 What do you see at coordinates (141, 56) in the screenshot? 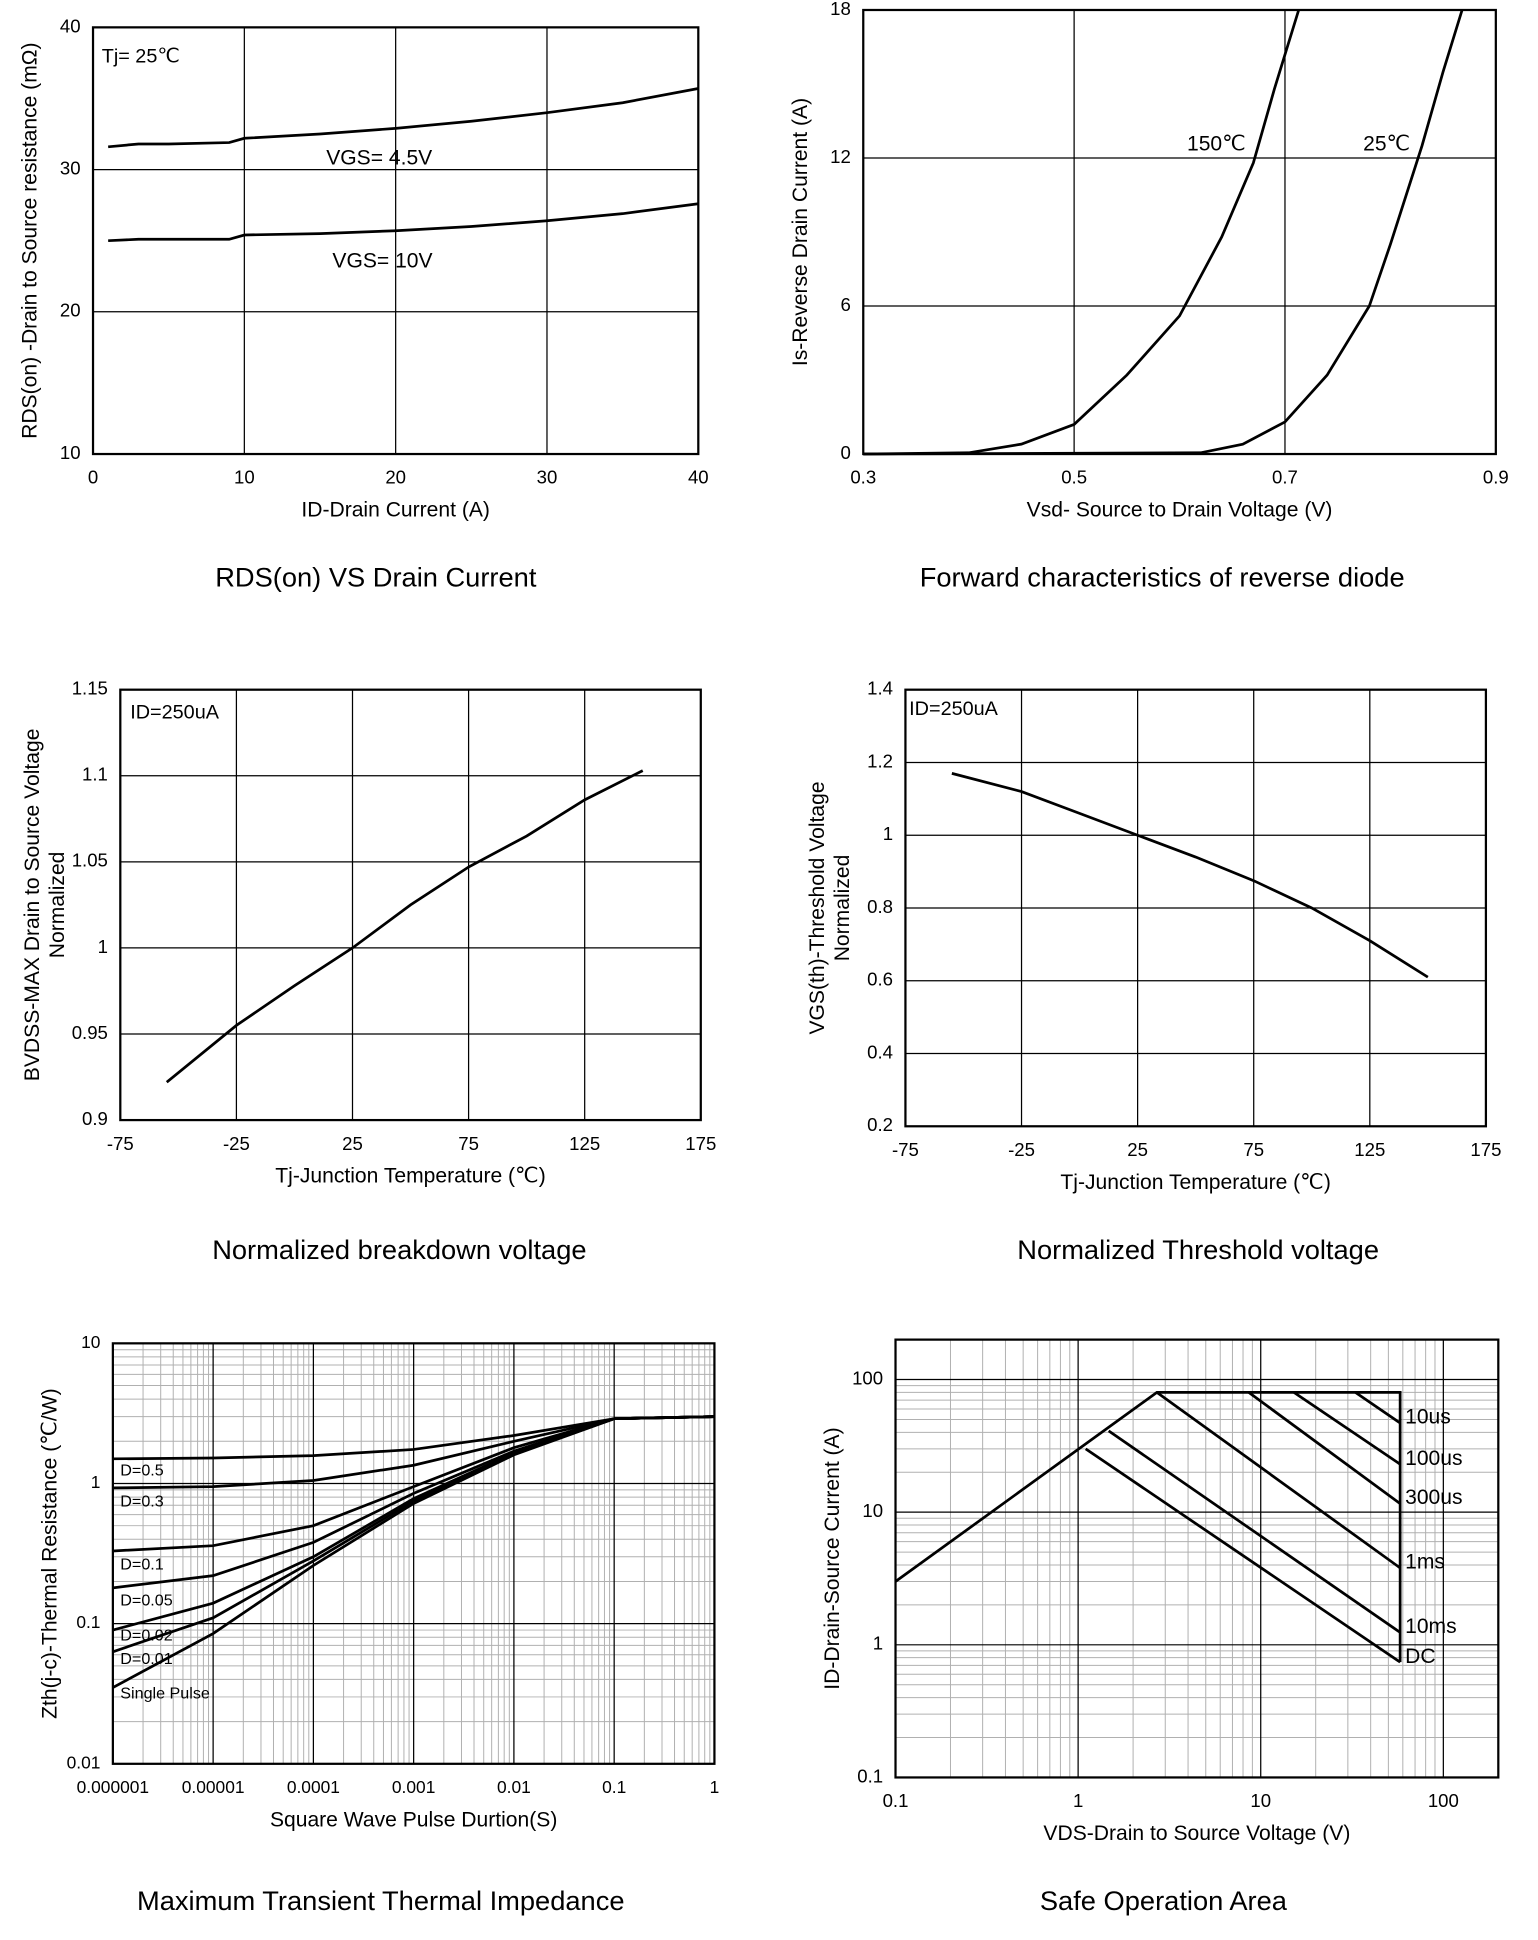
I see `annotation: Tj= 25℃` at bounding box center [141, 56].